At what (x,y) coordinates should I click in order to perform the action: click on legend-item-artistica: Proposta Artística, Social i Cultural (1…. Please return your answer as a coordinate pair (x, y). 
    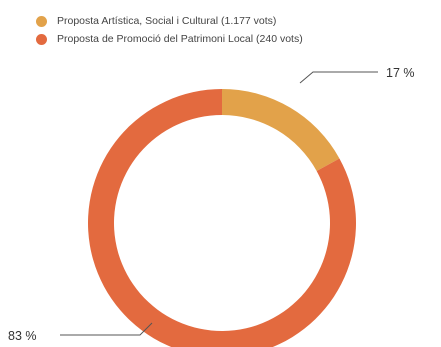
    Looking at the image, I should click on (169, 21).